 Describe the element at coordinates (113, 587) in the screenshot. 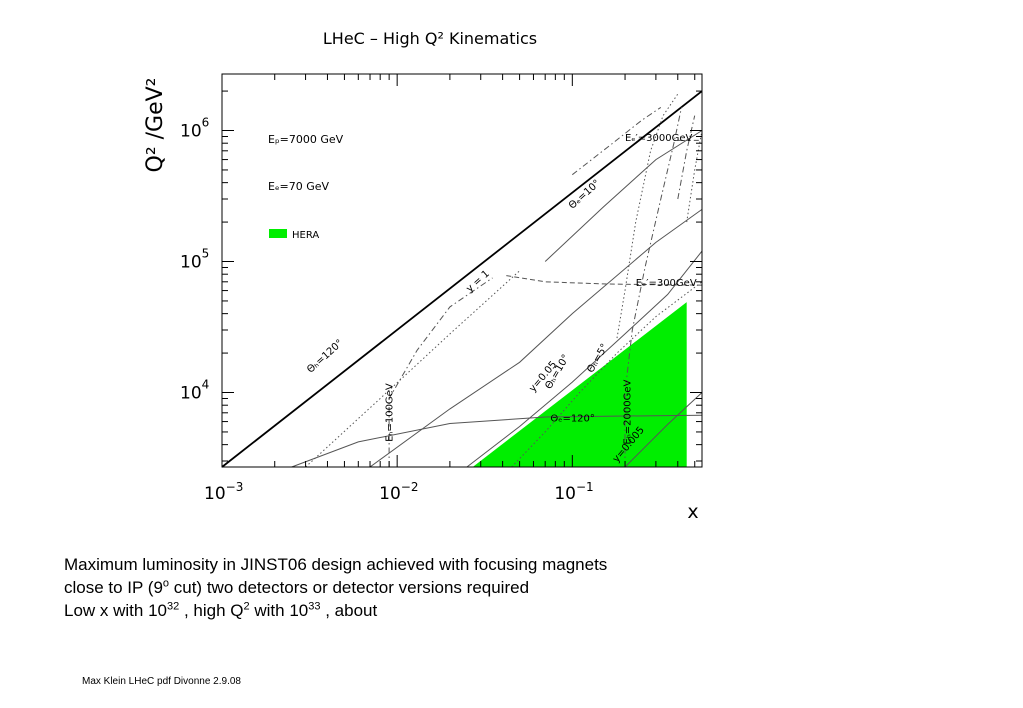

I see `caption-line-2-a: close to IP (9` at that location.